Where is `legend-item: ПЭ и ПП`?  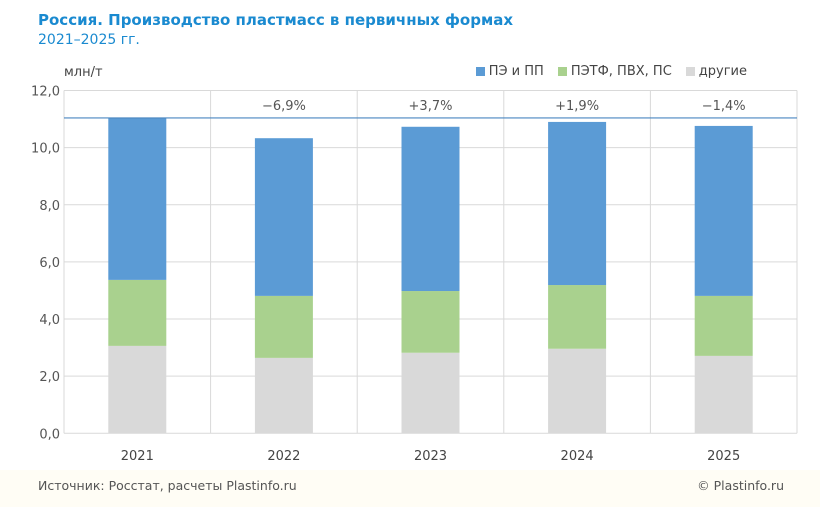 legend-item: ПЭ и ПП is located at coordinates (509, 71).